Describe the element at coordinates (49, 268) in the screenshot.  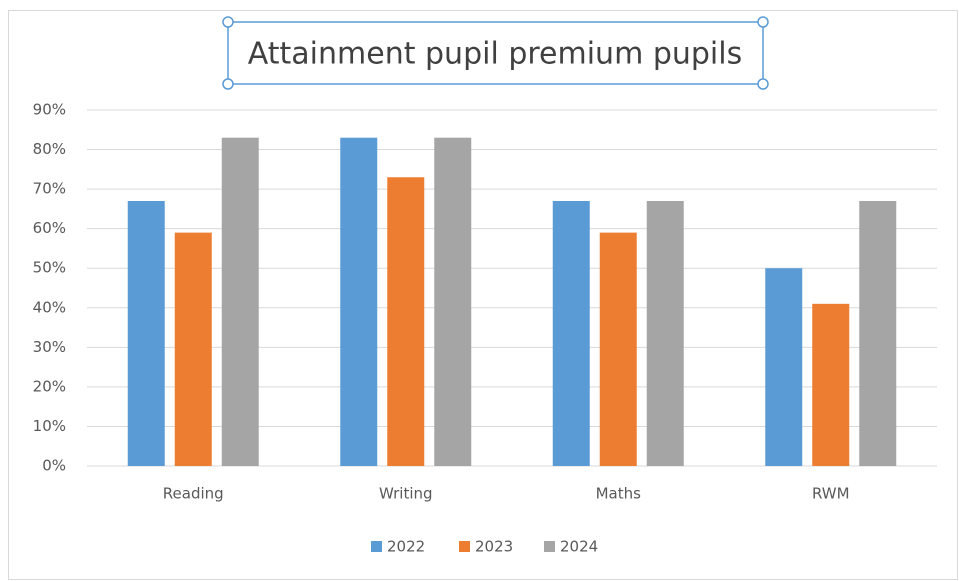
I see `y-tick-label: 50%` at that location.